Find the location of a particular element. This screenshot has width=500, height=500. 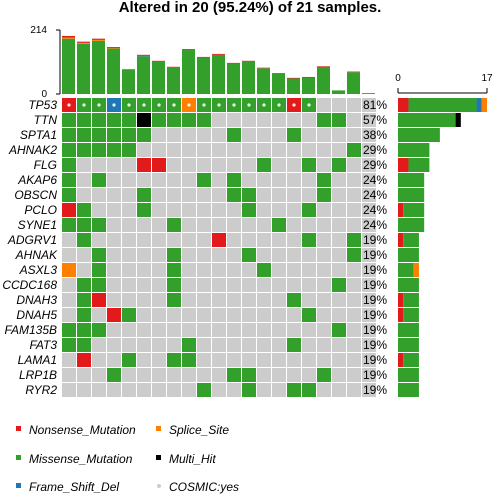

legend-swatch-frame-shift-del is located at coordinates (18, 485).